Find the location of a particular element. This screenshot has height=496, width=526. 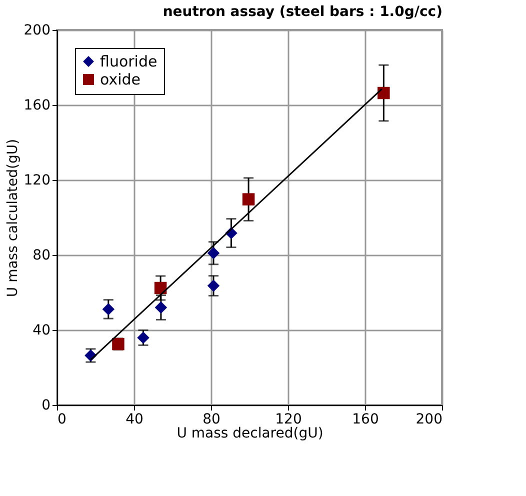

y-tick-label: 200 is located at coordinates (37, 30).